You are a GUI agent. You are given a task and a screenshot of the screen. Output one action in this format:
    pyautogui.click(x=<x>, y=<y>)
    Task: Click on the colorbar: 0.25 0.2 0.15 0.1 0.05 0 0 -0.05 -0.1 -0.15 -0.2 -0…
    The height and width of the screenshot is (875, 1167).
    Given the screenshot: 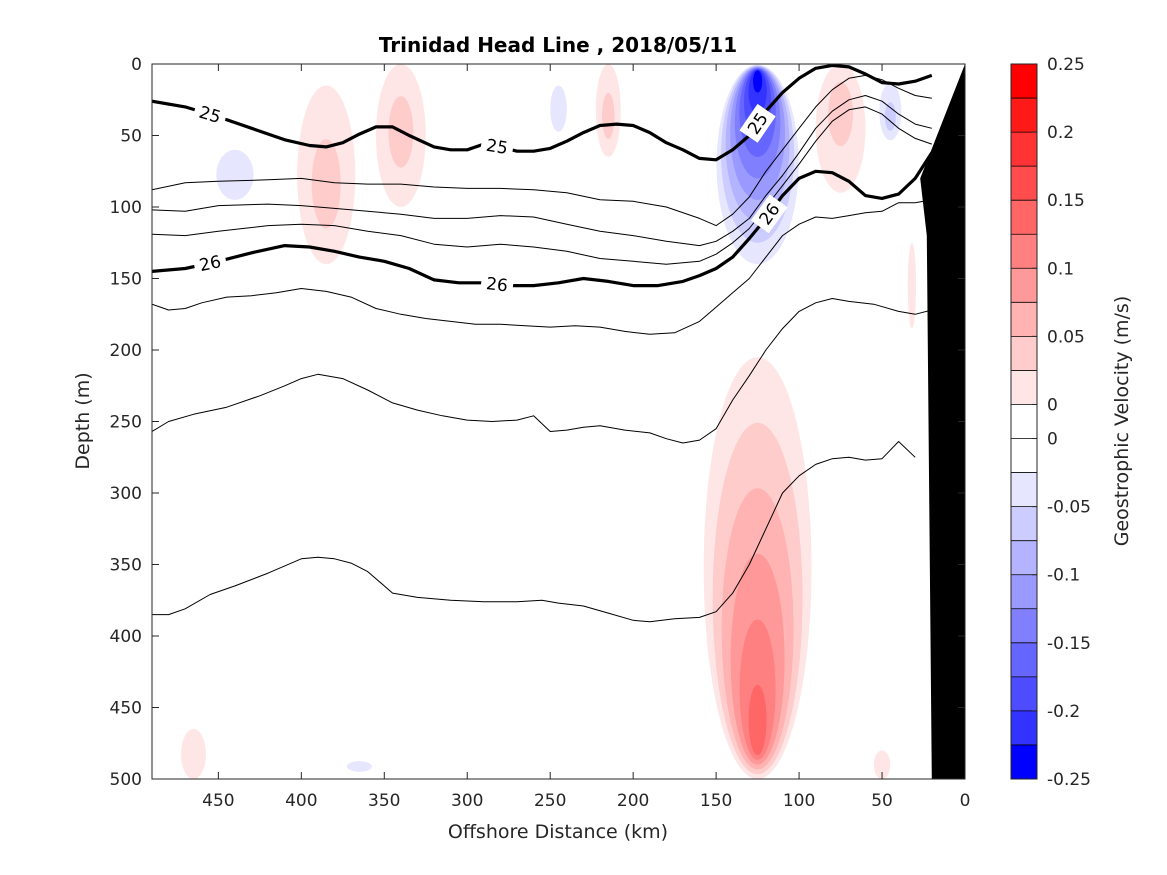 What is the action you would take?
    pyautogui.click(x=1050, y=422)
    